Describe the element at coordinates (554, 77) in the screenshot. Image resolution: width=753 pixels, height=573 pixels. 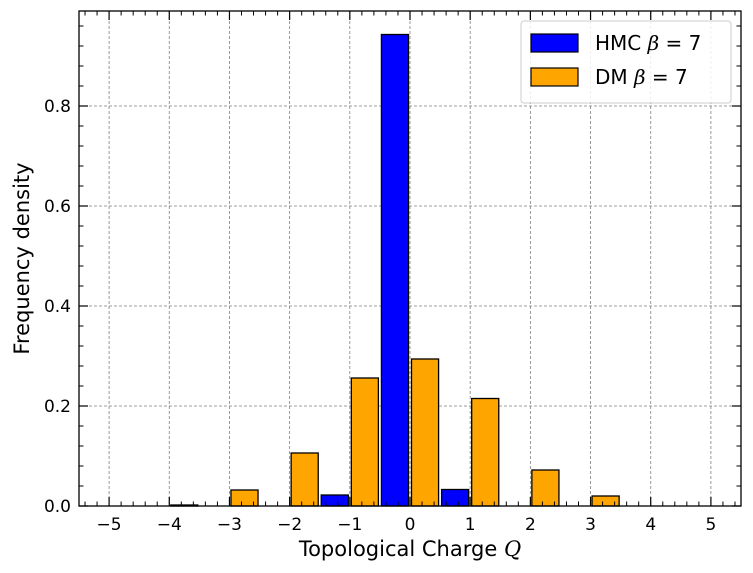
I see `legend-swatch-dm` at that location.